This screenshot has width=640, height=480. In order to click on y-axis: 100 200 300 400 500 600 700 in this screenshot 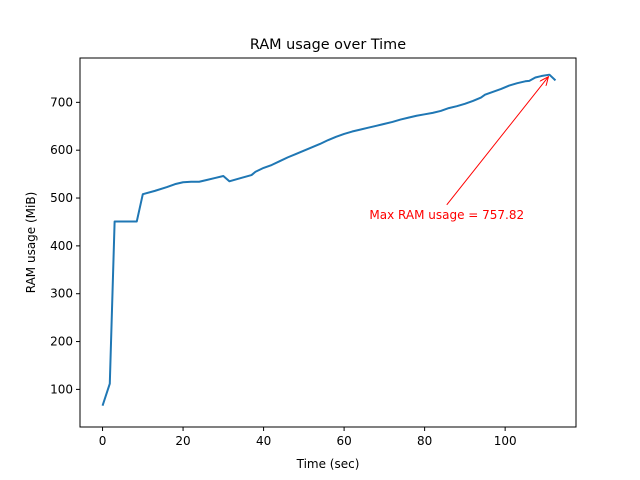, I will do `click(65, 245)`.